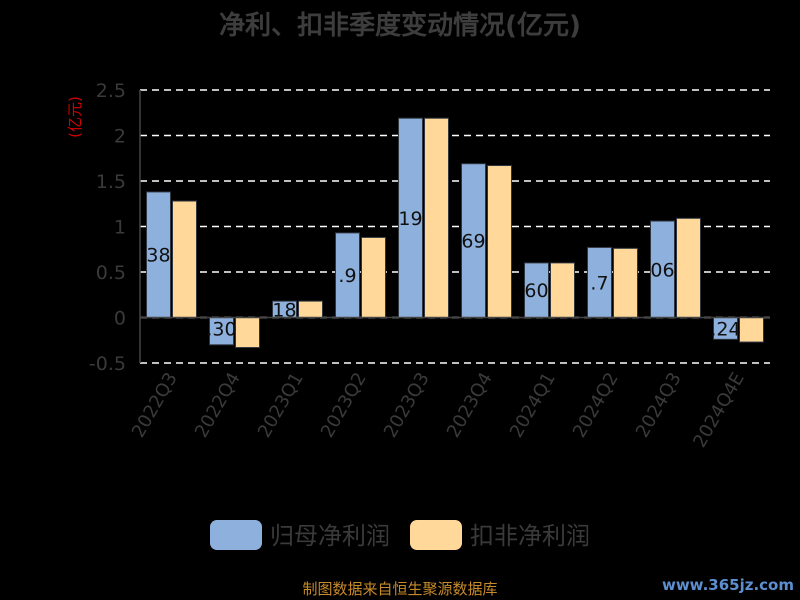 This screenshot has width=800, height=600. What do you see at coordinates (284, 310) in the screenshot?
I see `data-label: 18` at bounding box center [284, 310].